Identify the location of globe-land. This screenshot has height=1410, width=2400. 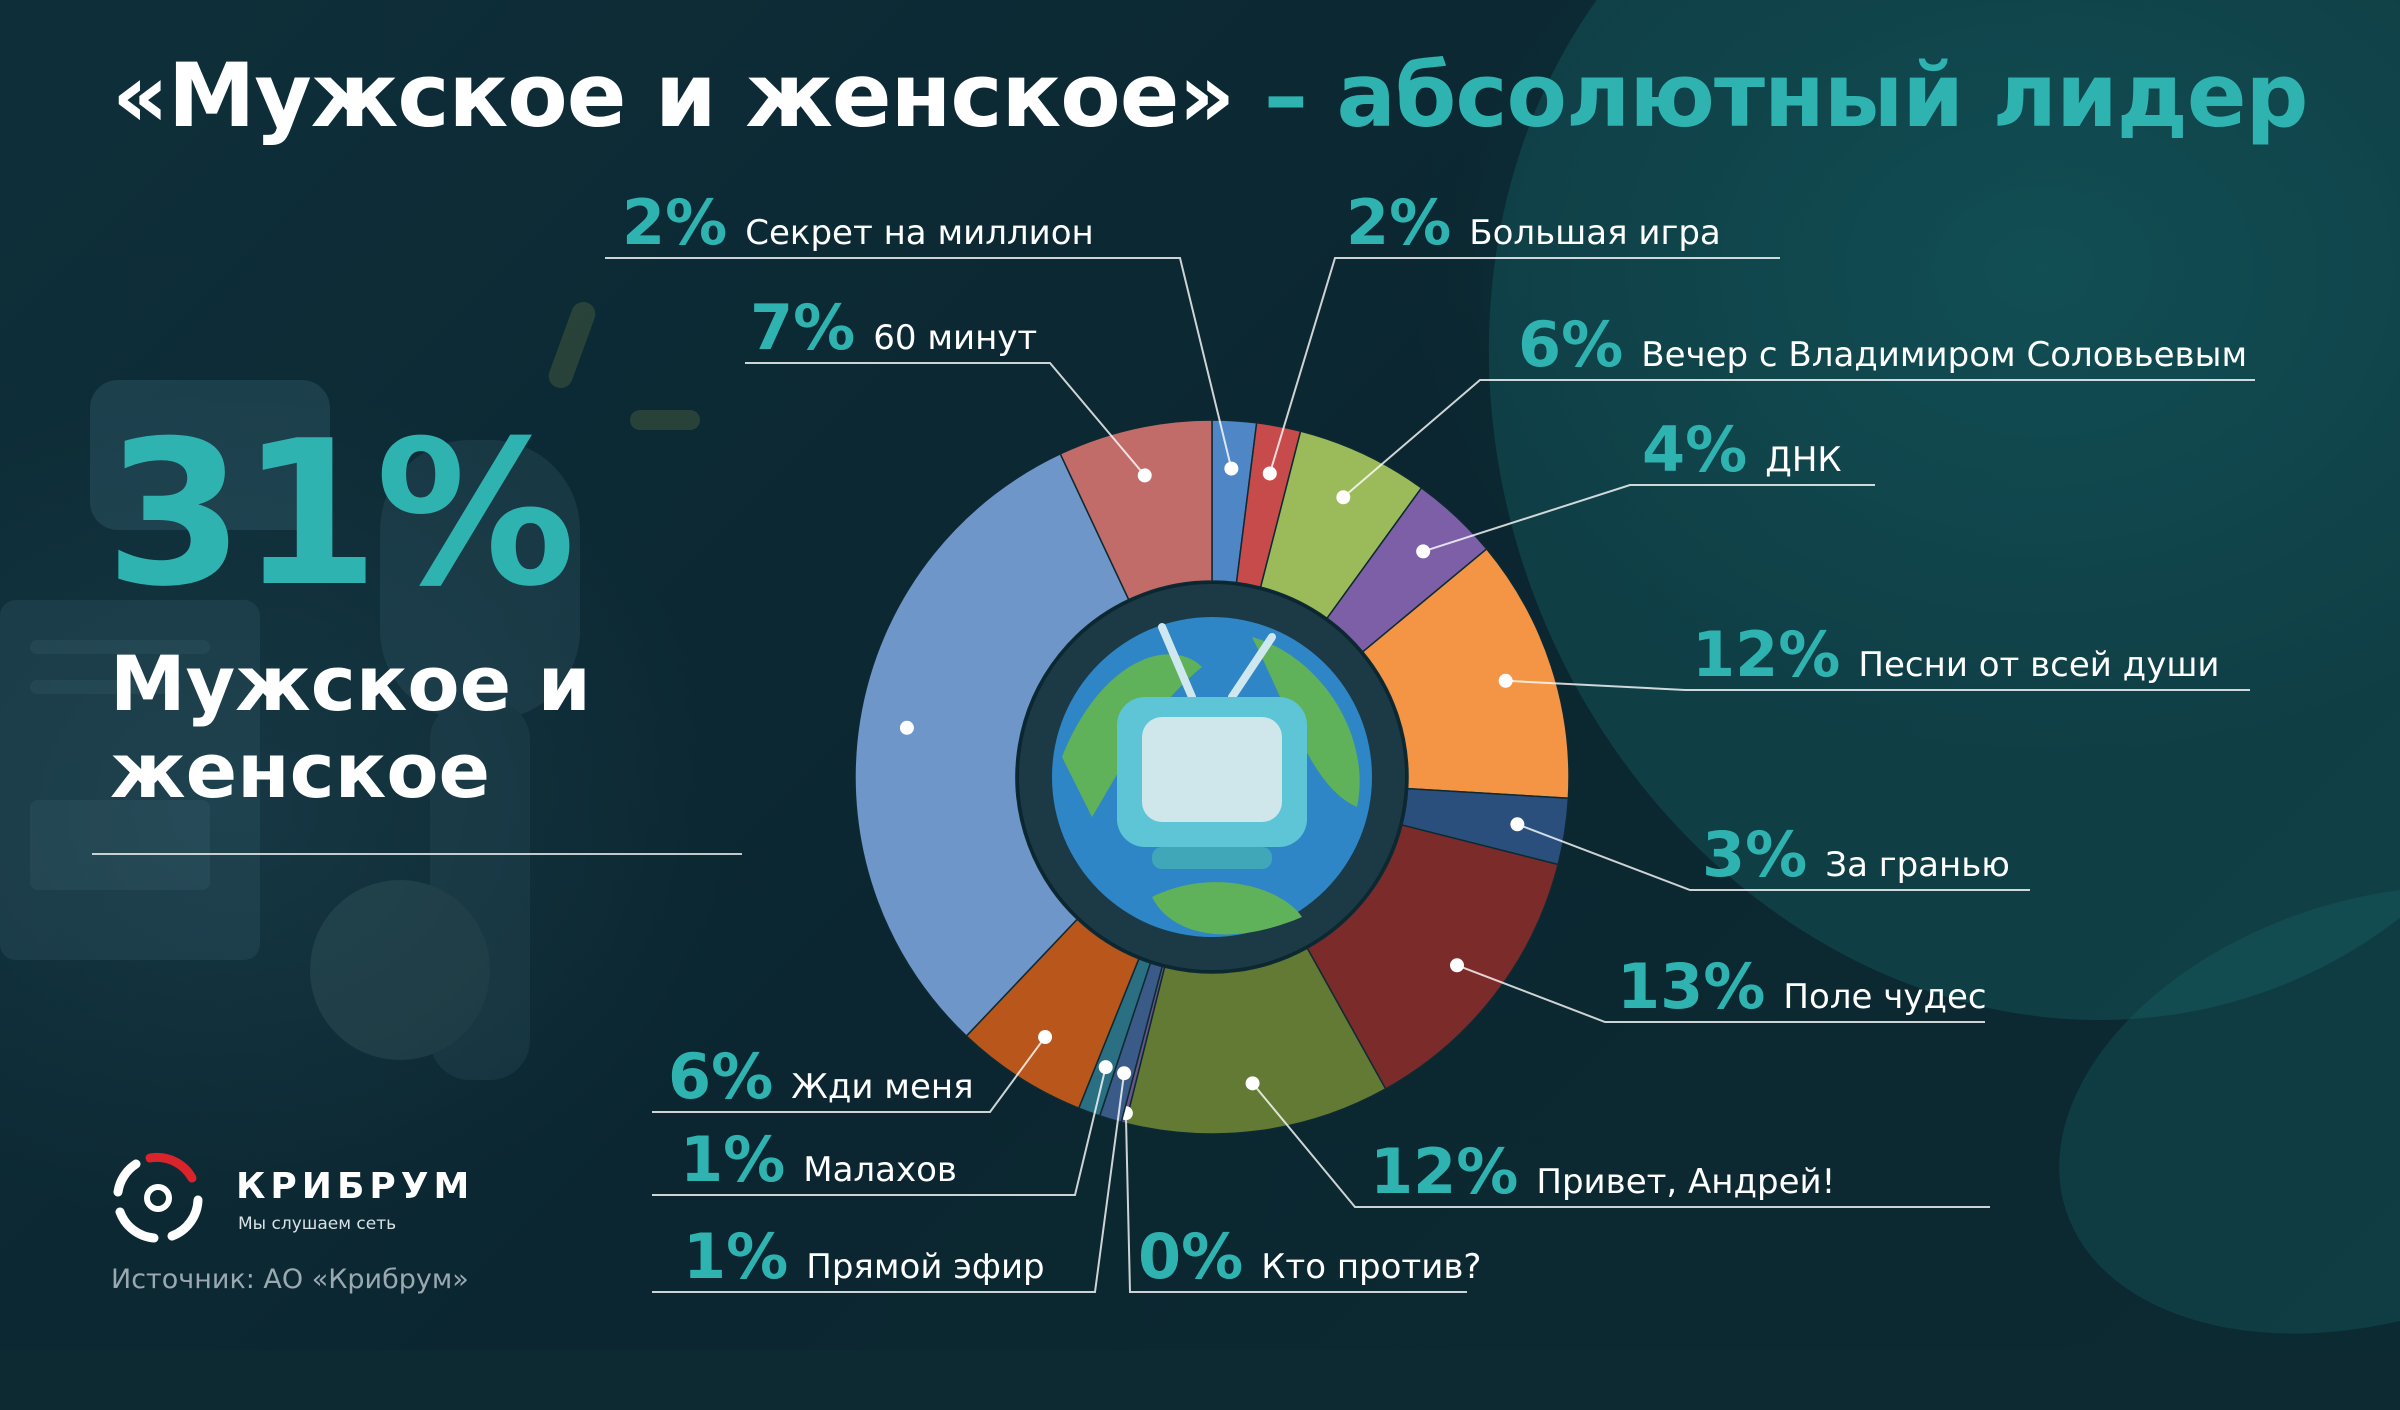
(1227, 908).